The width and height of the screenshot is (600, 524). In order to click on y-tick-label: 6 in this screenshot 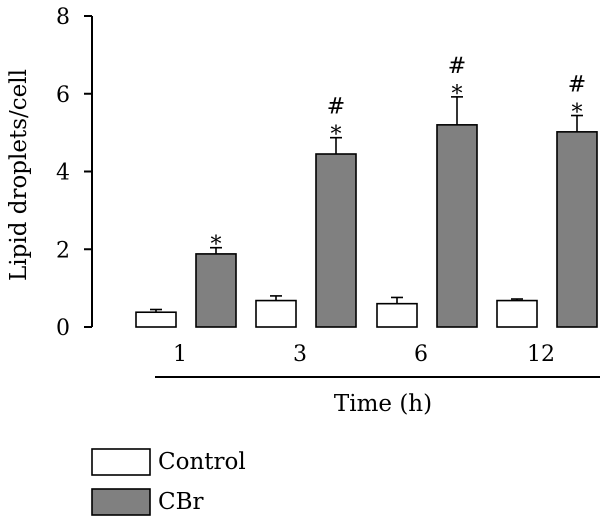, I will do `click(63, 95)`.